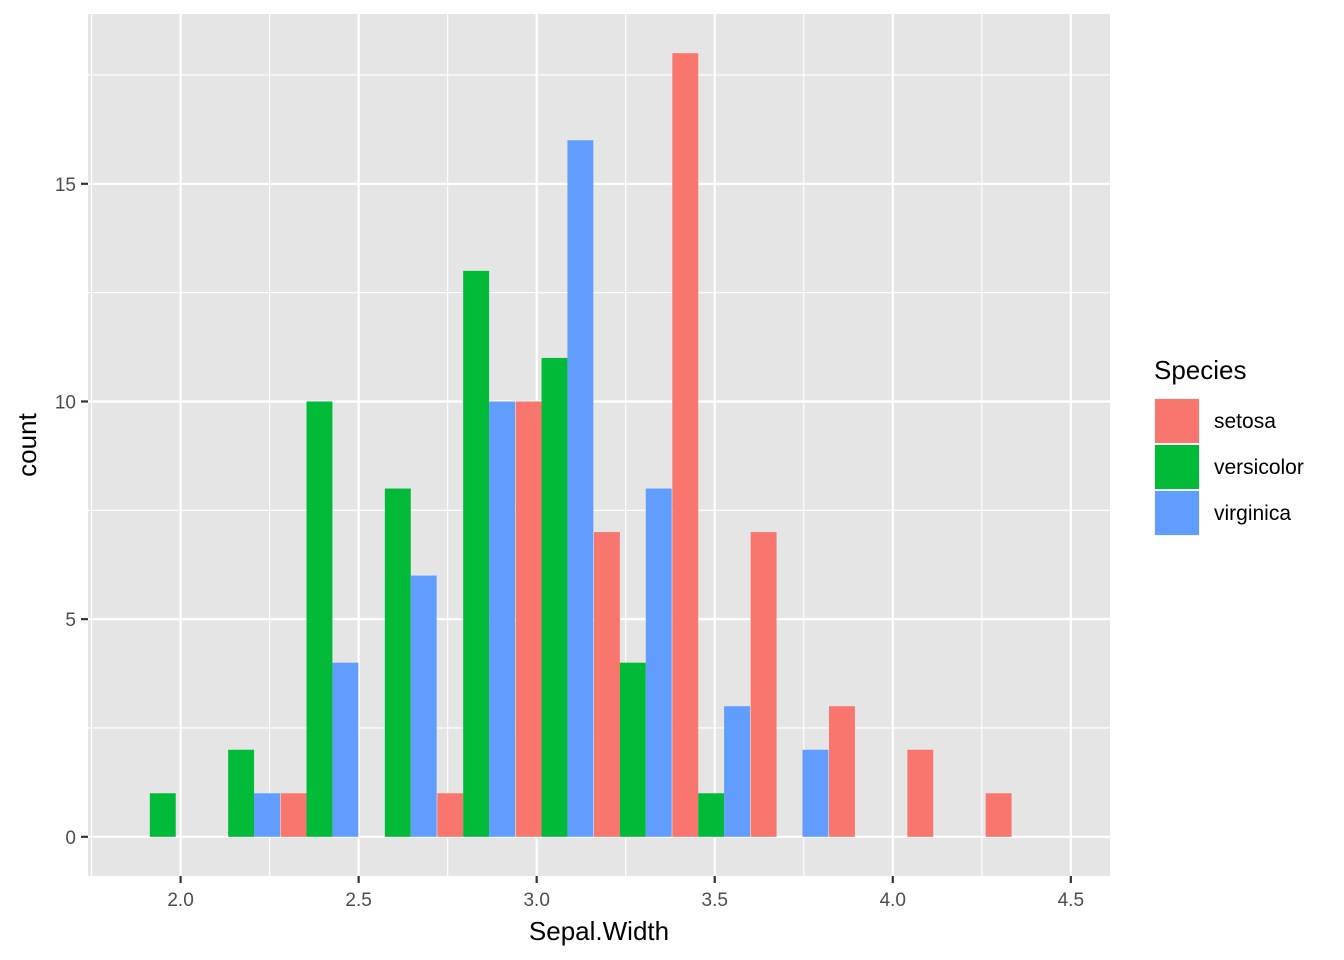 The height and width of the screenshot is (960, 1344). Describe the element at coordinates (70, 838) in the screenshot. I see `y-tick-label: 0` at that location.